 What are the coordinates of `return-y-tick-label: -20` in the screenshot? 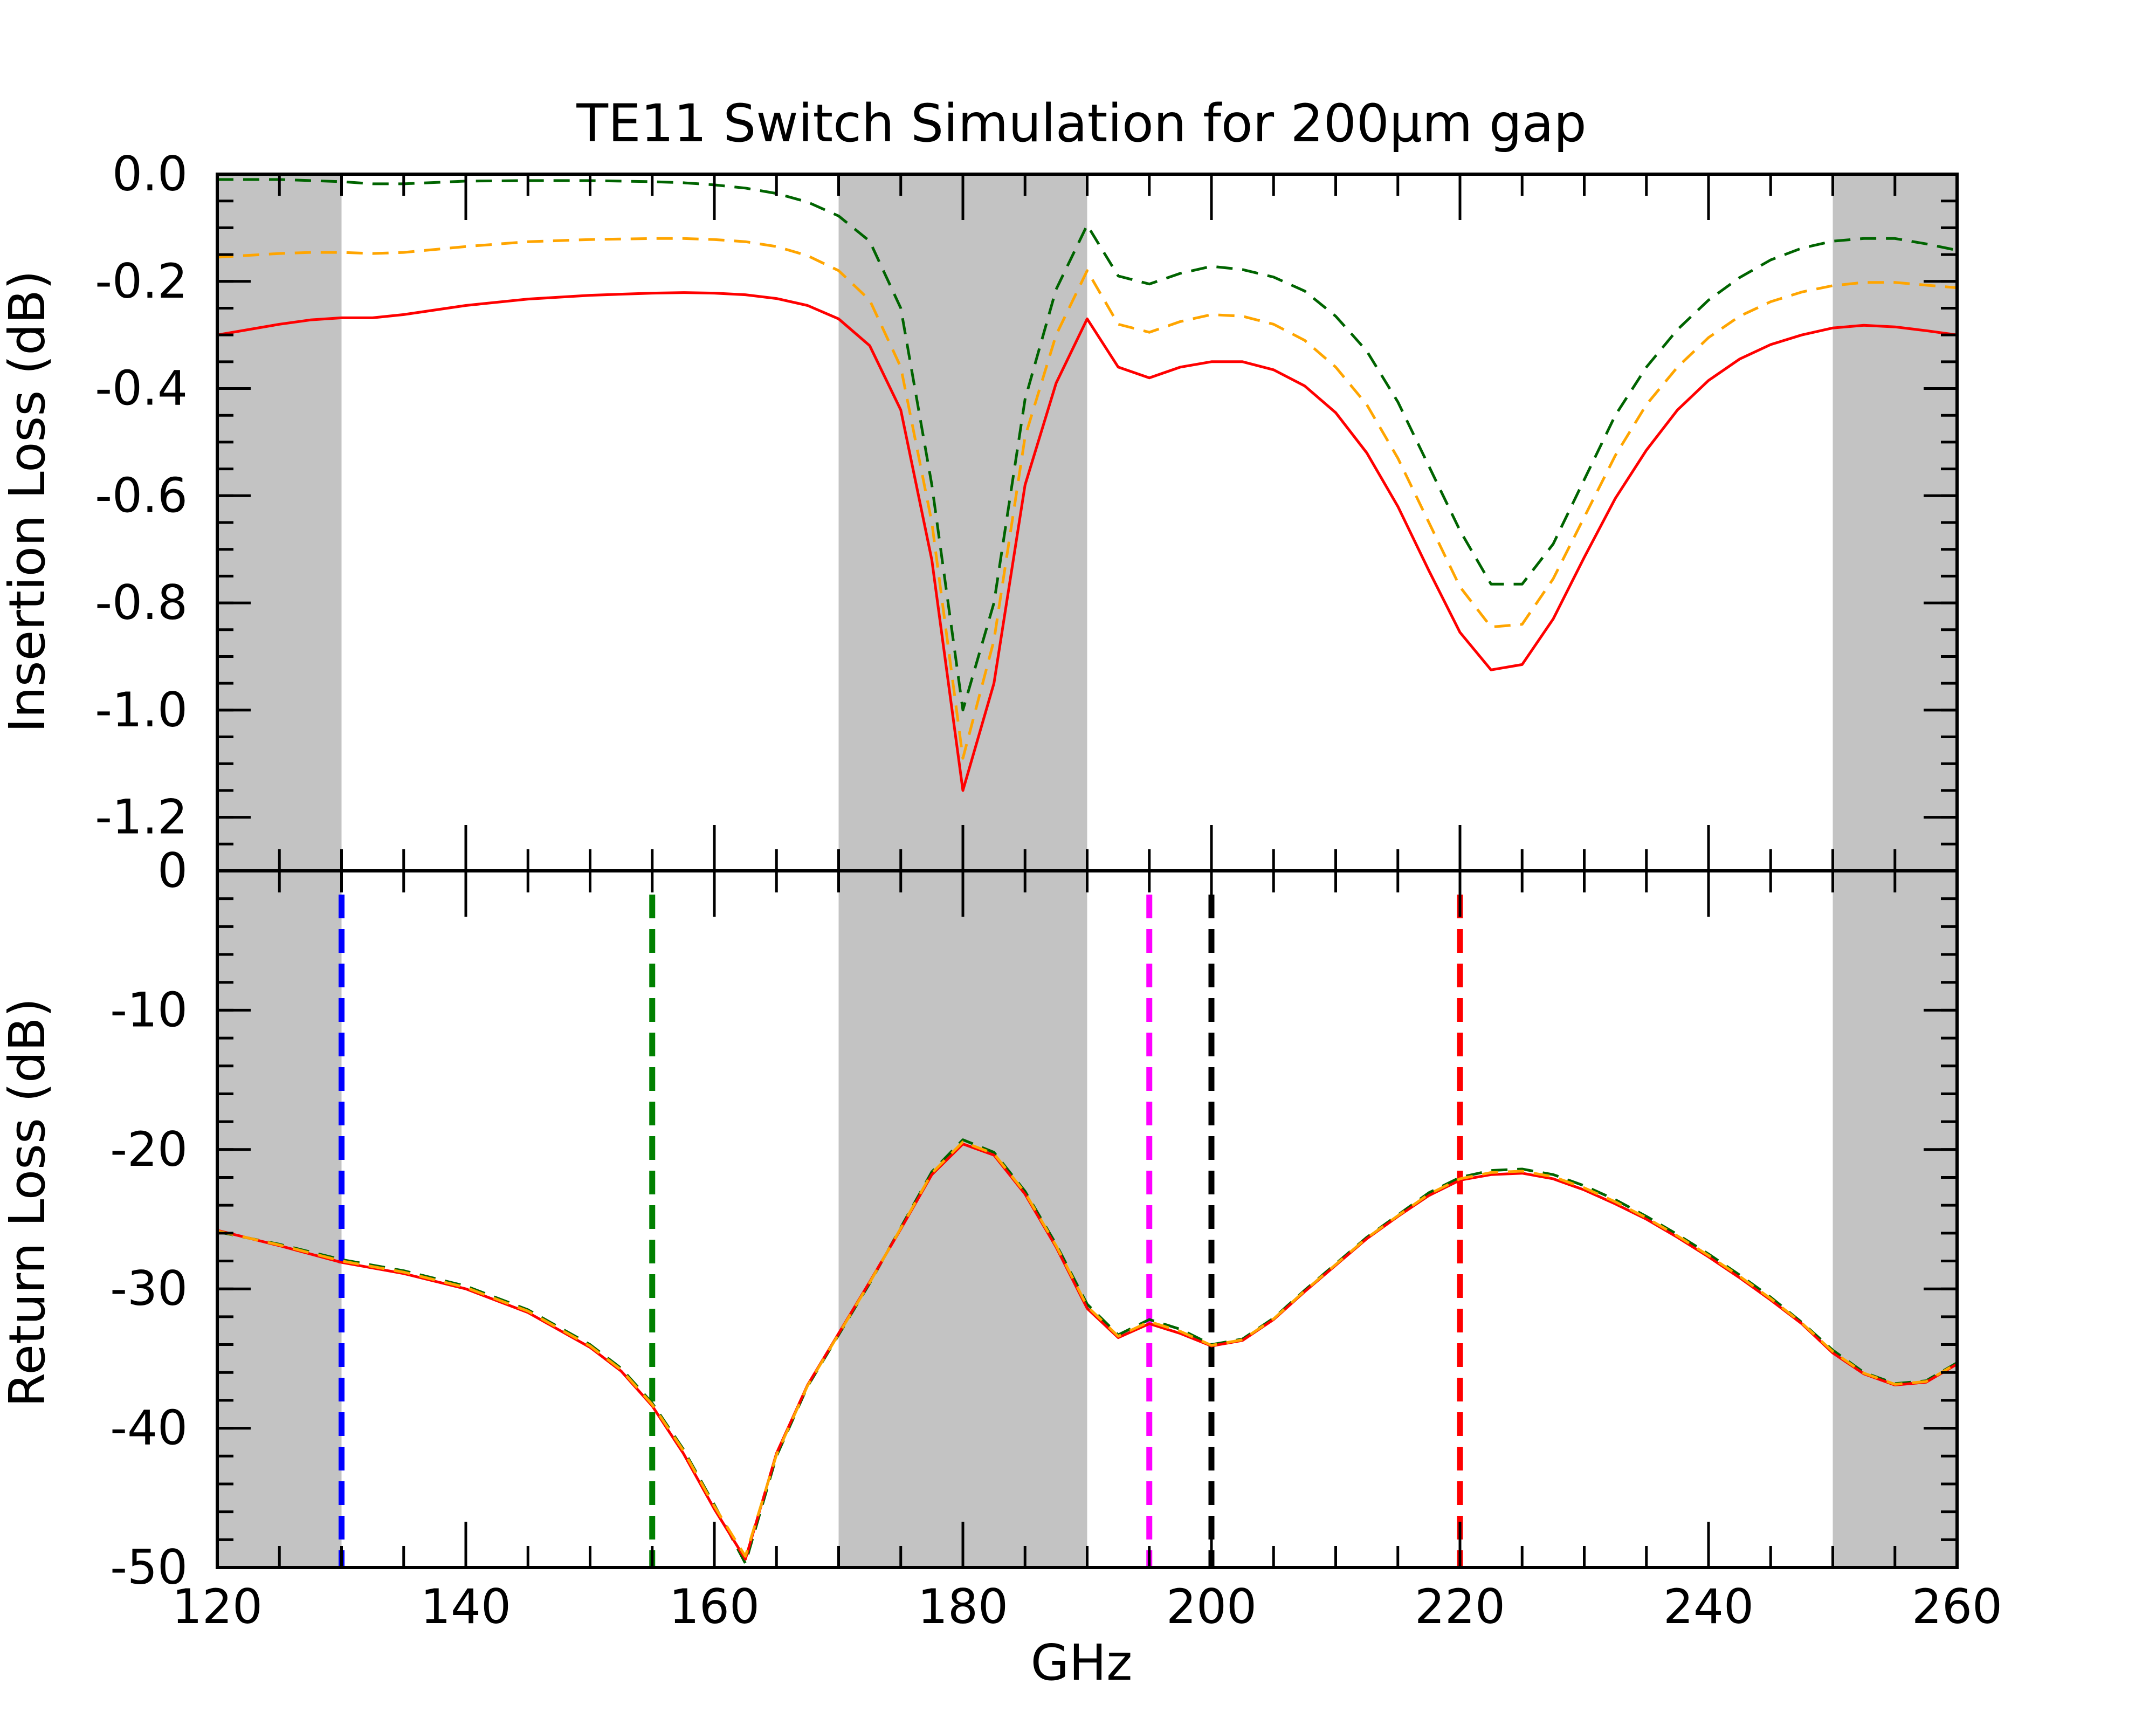 It's located at (149, 1149).